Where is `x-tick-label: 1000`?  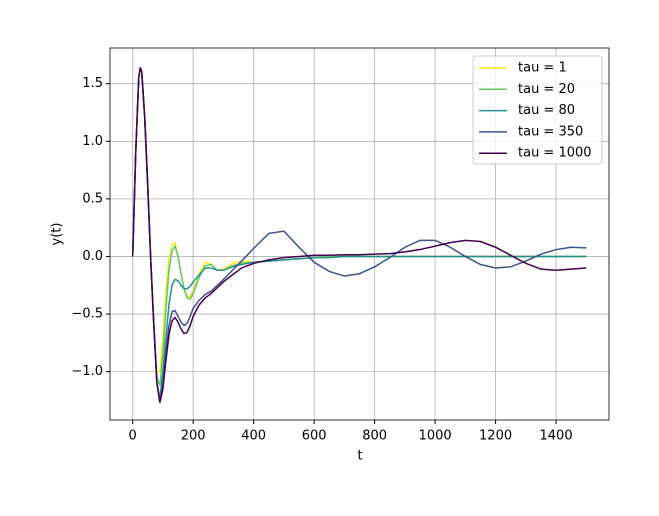
x-tick-label: 1000 is located at coordinates (435, 436).